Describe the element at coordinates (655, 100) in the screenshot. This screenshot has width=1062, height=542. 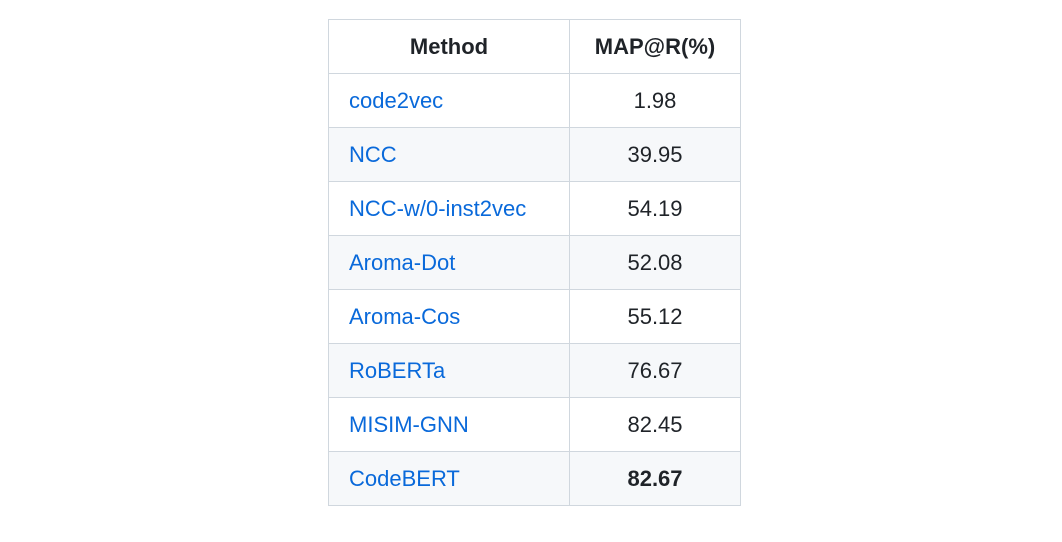
I see `map-r-value: 1.98` at that location.